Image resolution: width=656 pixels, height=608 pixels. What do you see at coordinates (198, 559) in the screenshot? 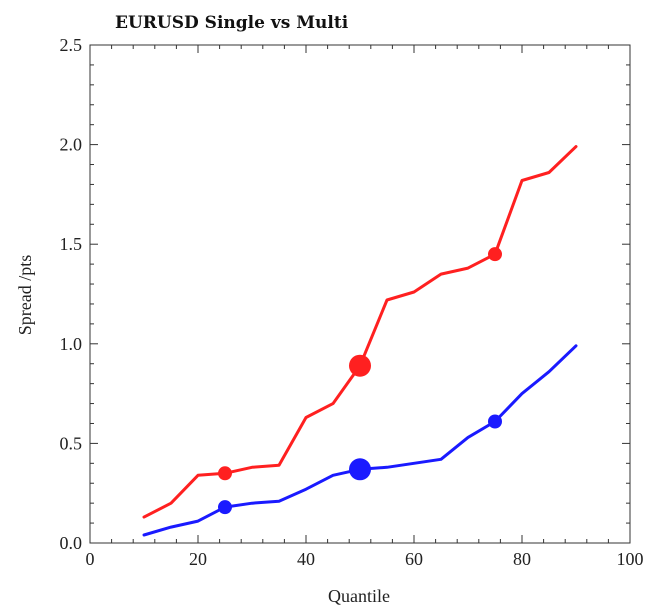
I see `x-tick-label: 20` at bounding box center [198, 559].